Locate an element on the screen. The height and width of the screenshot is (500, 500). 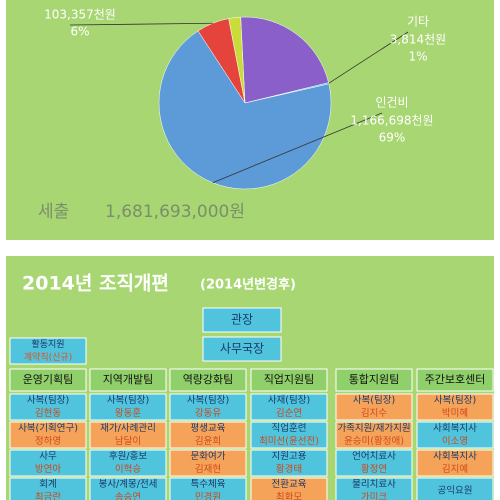
slice-name: 인건비 is located at coordinates (391, 103).